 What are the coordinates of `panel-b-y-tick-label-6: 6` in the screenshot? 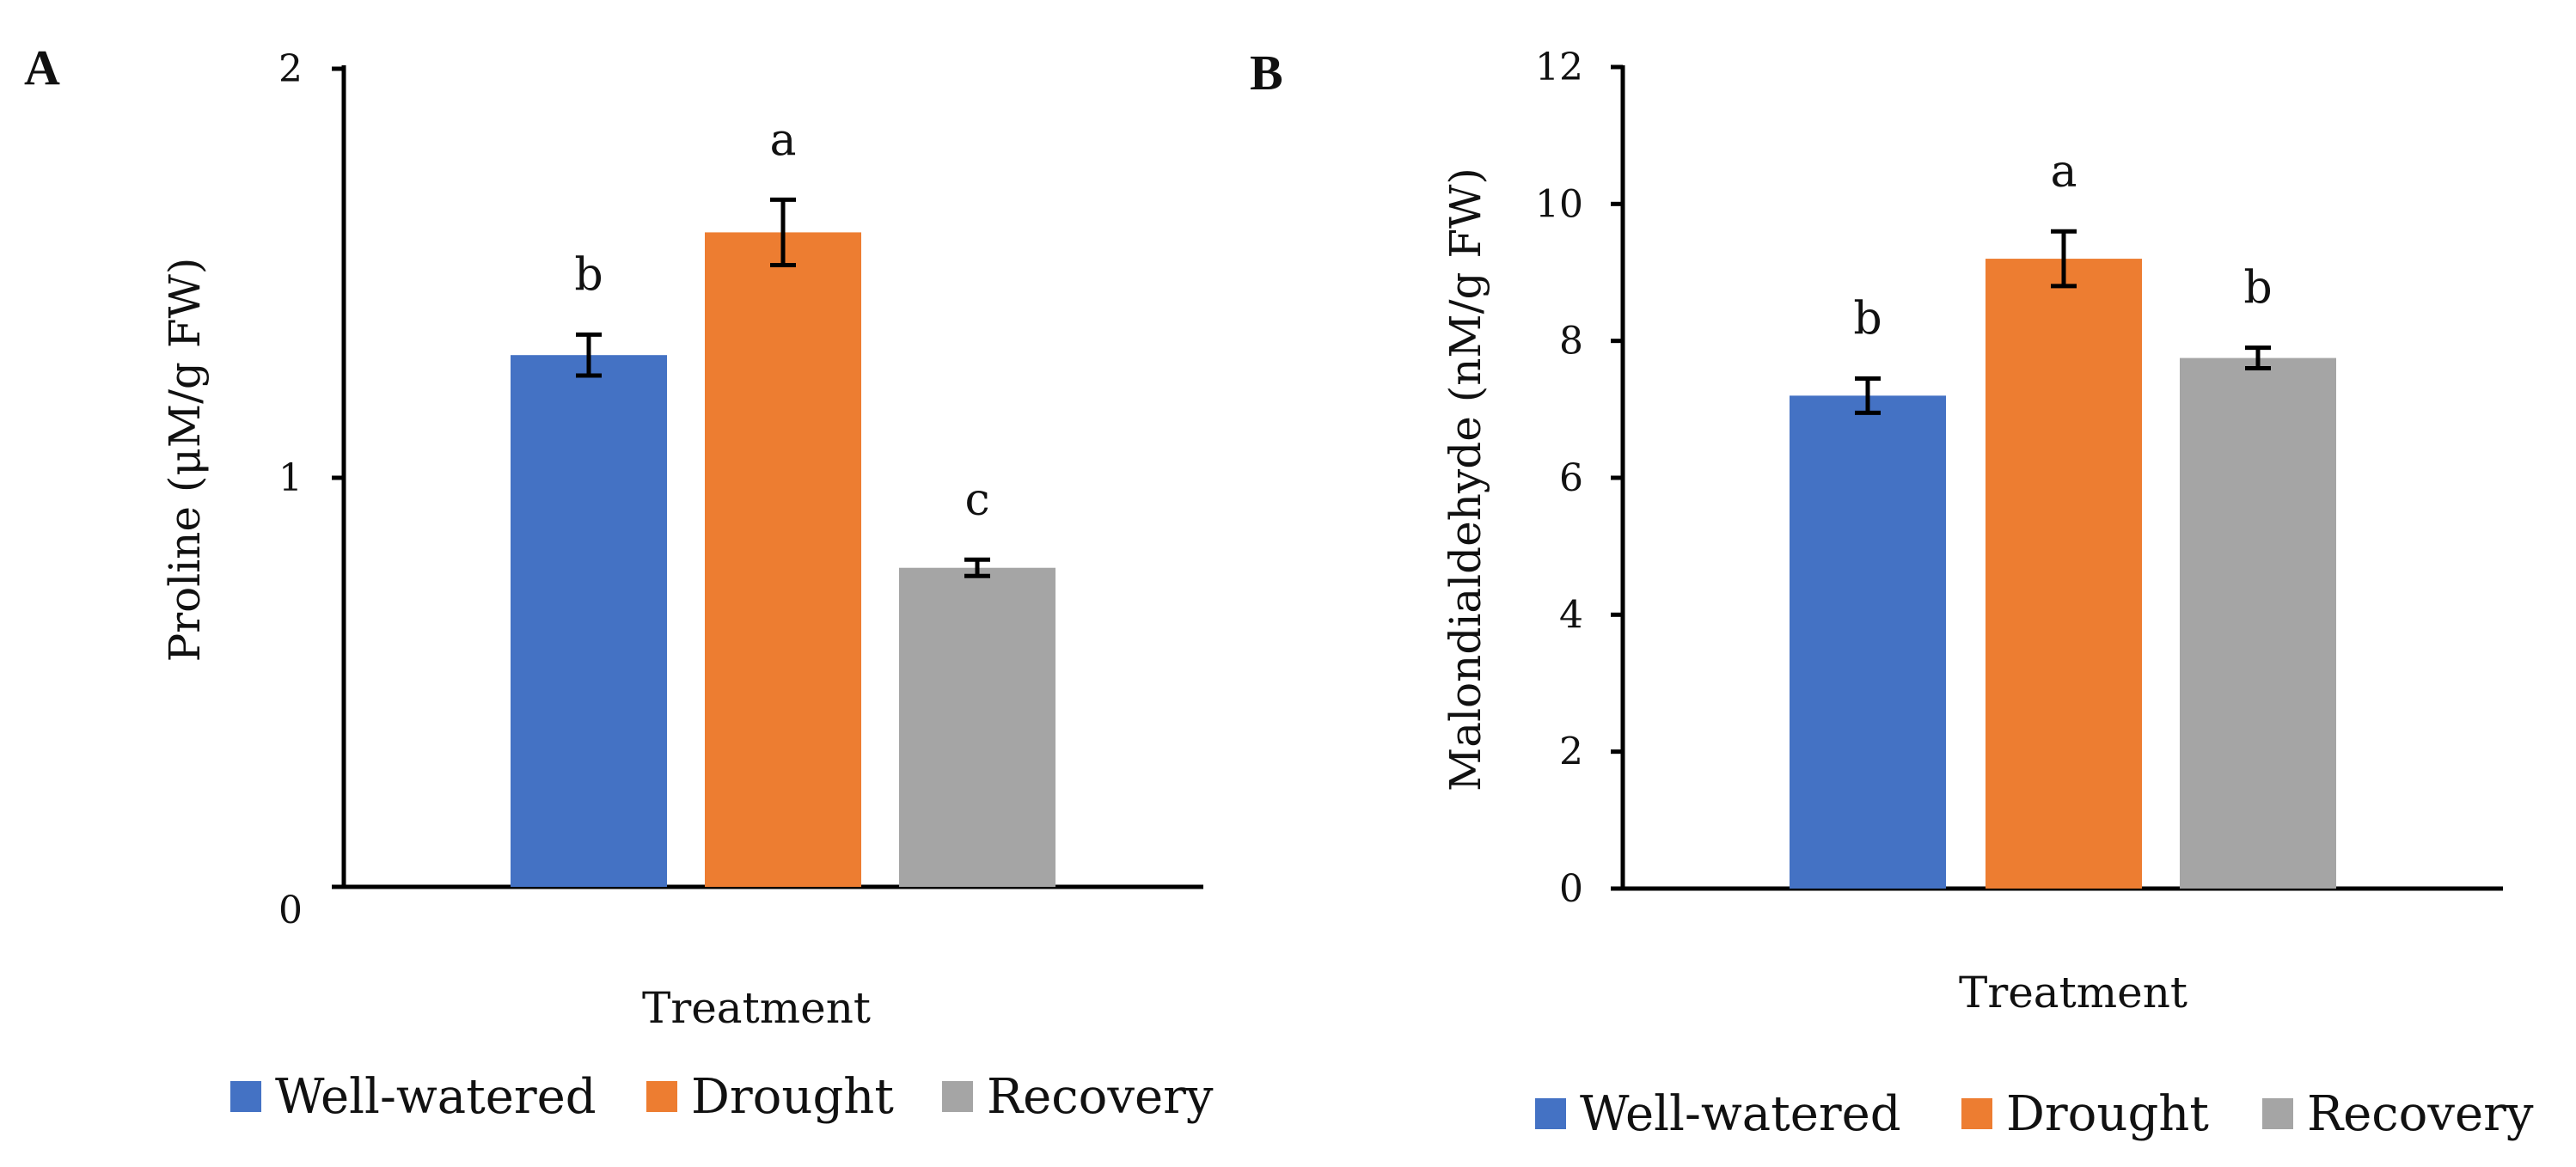 It's located at (1571, 478).